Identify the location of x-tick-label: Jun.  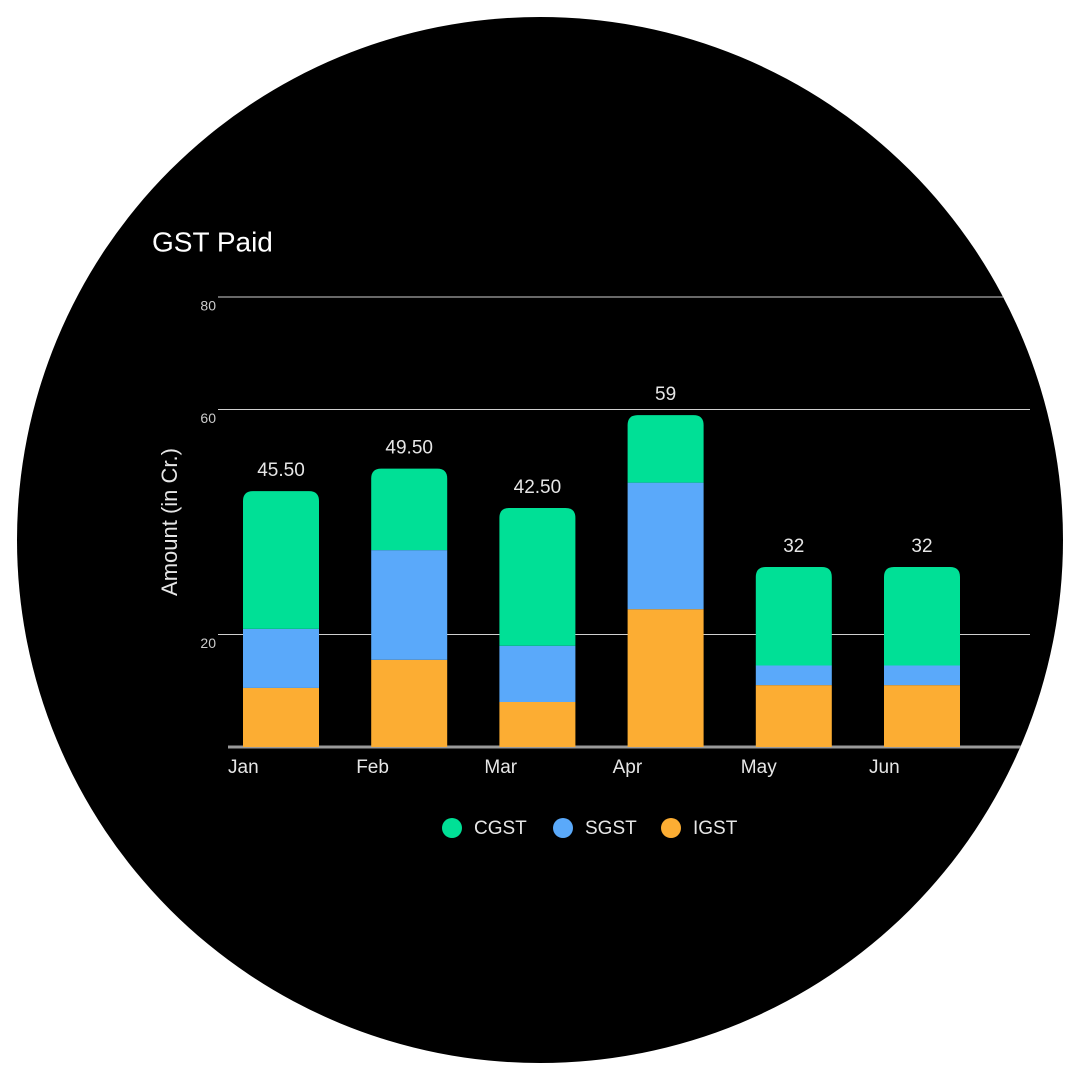
(884, 767).